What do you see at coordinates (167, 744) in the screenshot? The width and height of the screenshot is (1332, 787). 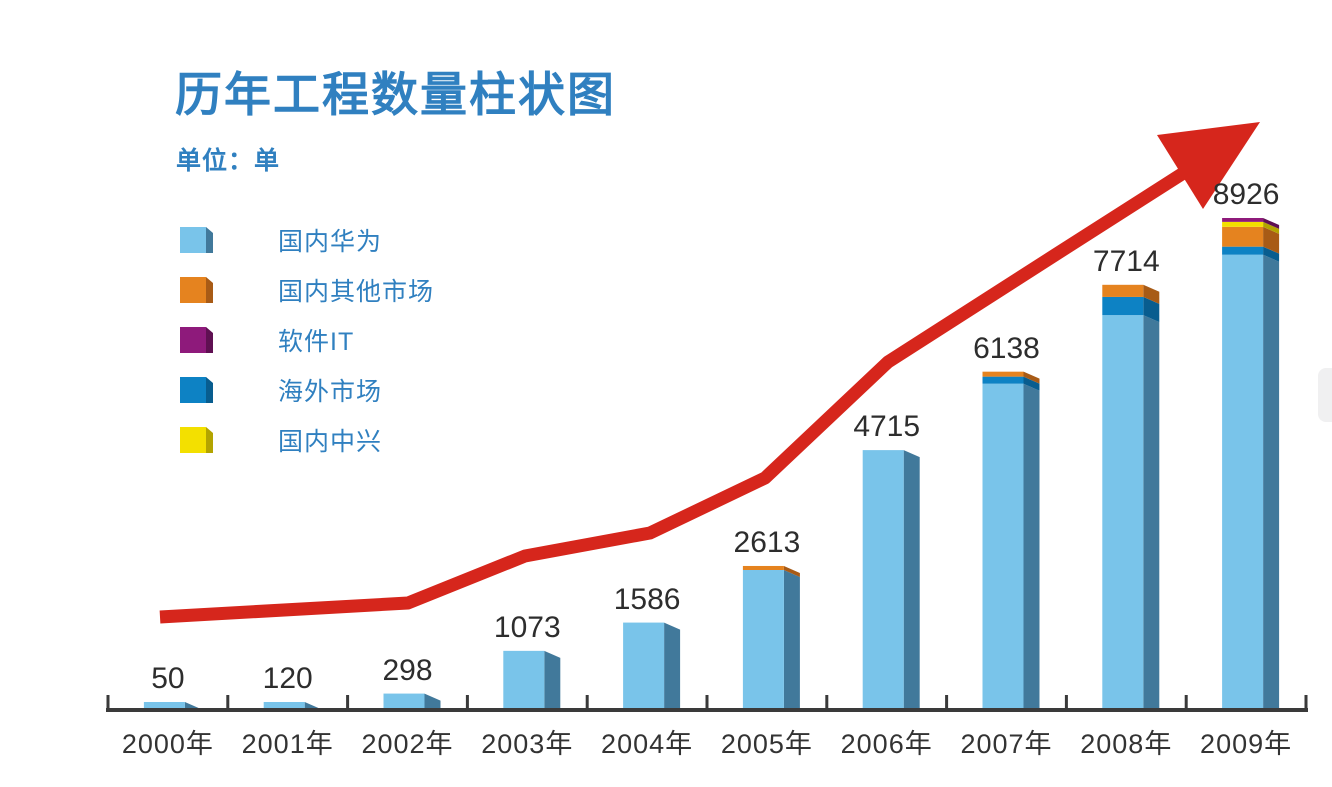 I see `x-axis-label-2000年: 2000年` at bounding box center [167, 744].